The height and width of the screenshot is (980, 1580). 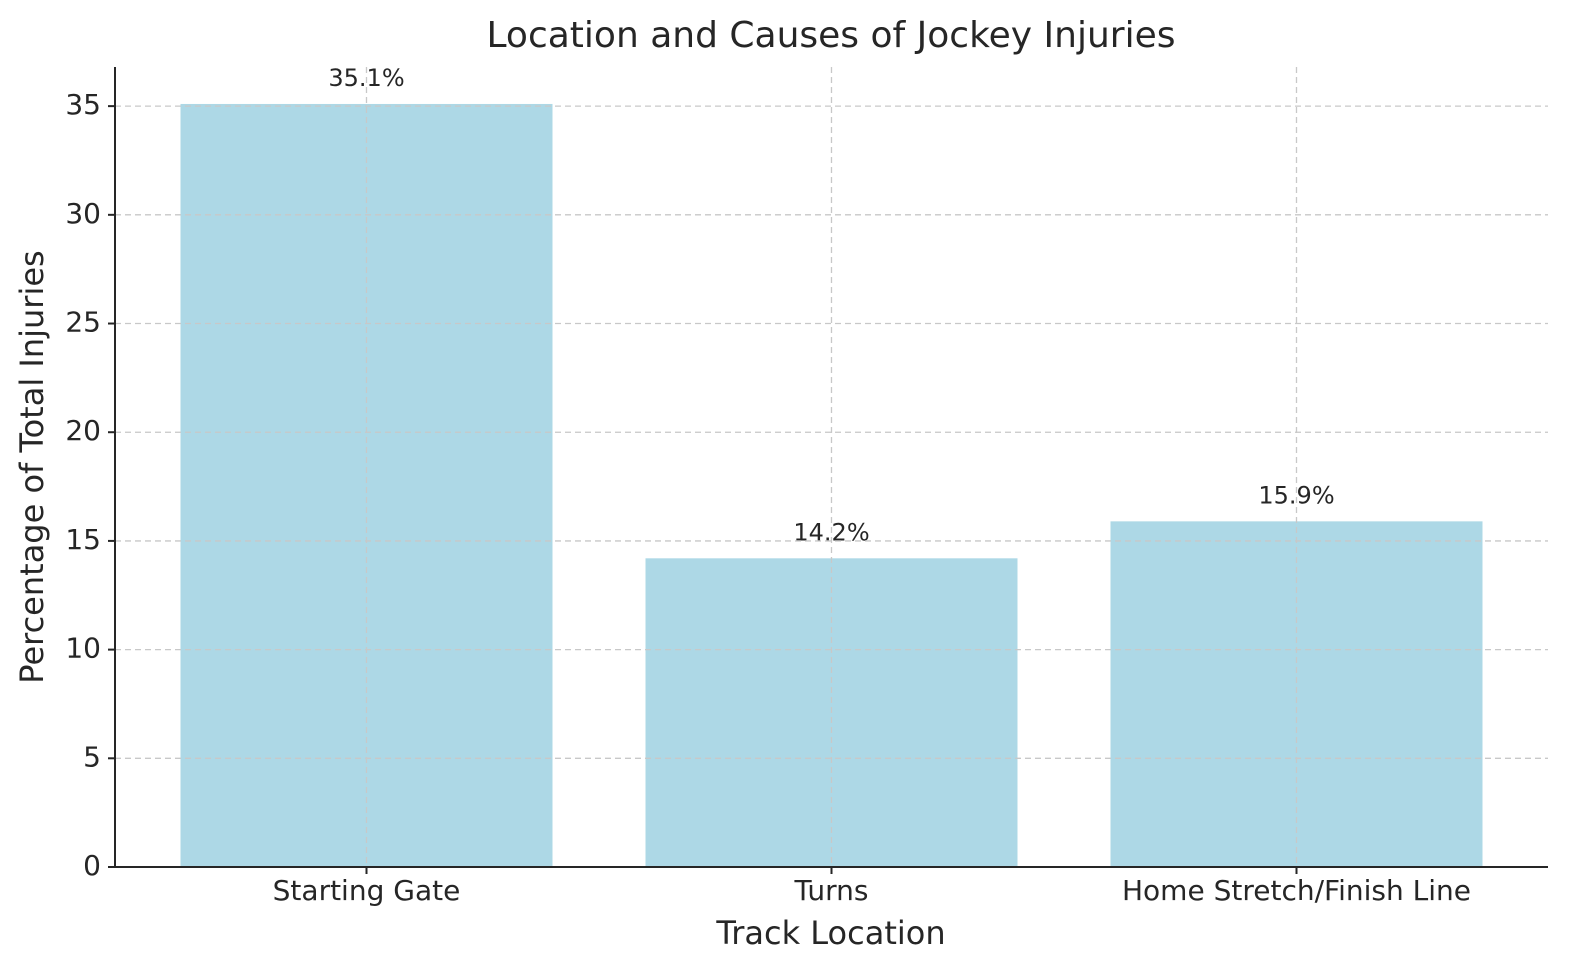 I want to click on x-tick-label: Starting Gate, so click(x=367, y=890).